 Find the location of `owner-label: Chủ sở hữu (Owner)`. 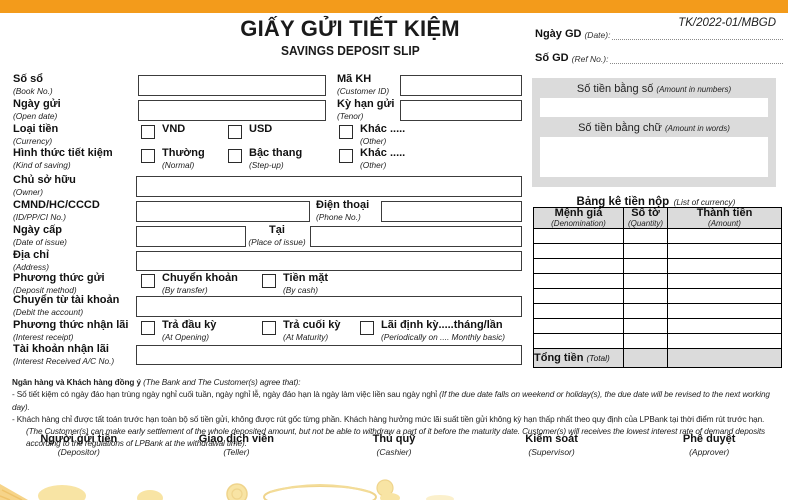

owner-label: Chủ sở hữu (Owner) is located at coordinates (44, 185).